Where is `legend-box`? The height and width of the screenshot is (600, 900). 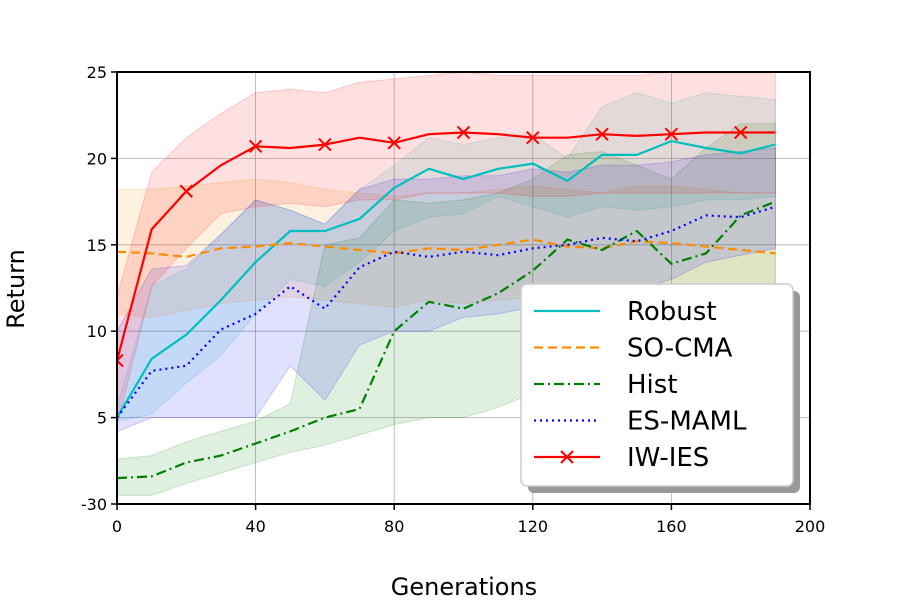
legend-box is located at coordinates (657, 385).